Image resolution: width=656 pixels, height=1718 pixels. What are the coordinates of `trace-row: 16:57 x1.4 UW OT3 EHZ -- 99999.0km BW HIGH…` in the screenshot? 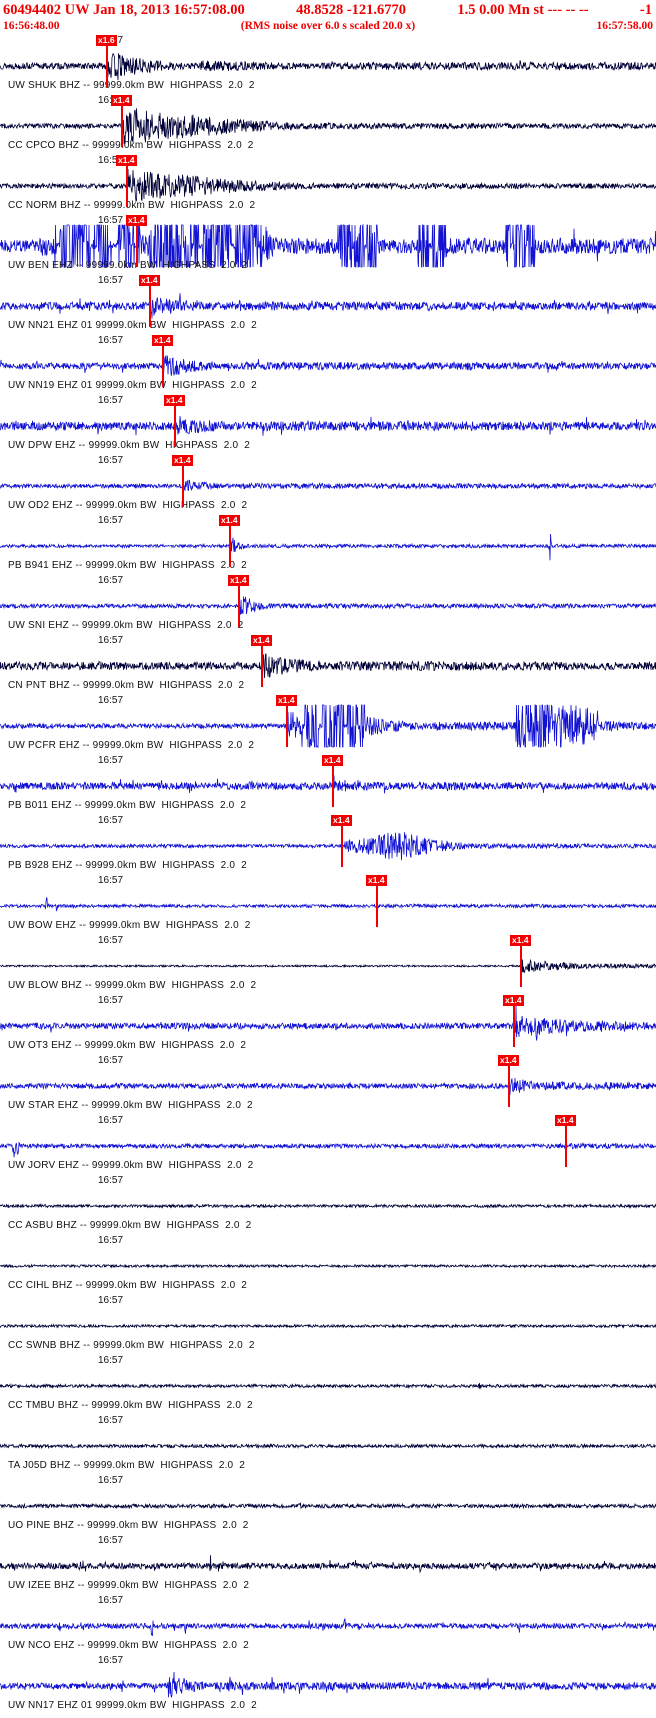 It's located at (328, 1024).